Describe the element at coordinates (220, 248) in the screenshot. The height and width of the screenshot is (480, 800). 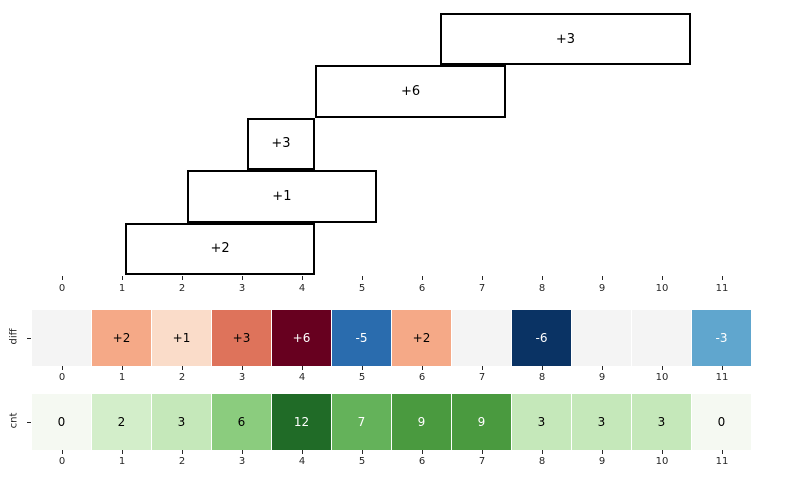
I see `interval-box-0: +2` at that location.